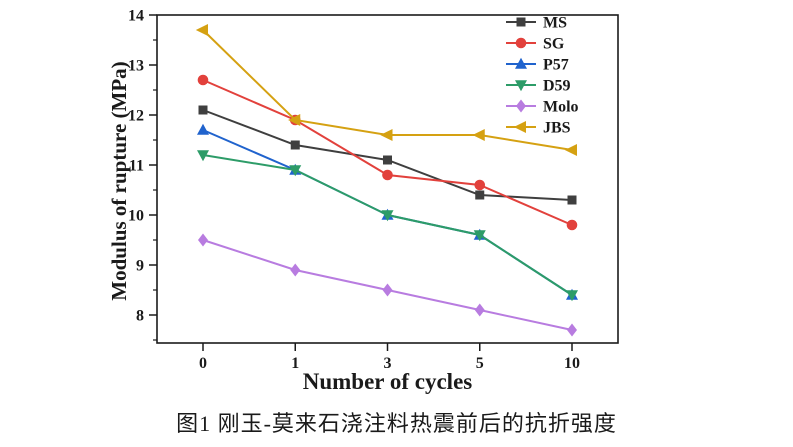 This screenshot has height=447, width=793. Describe the element at coordinates (521, 63) in the screenshot. I see `legend-marker-P57` at that location.